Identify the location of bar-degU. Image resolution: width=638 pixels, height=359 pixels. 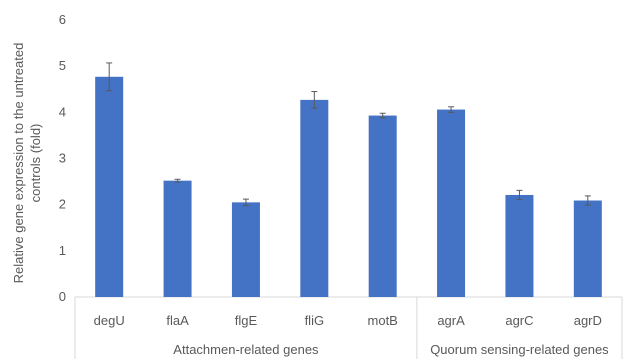
(109, 186).